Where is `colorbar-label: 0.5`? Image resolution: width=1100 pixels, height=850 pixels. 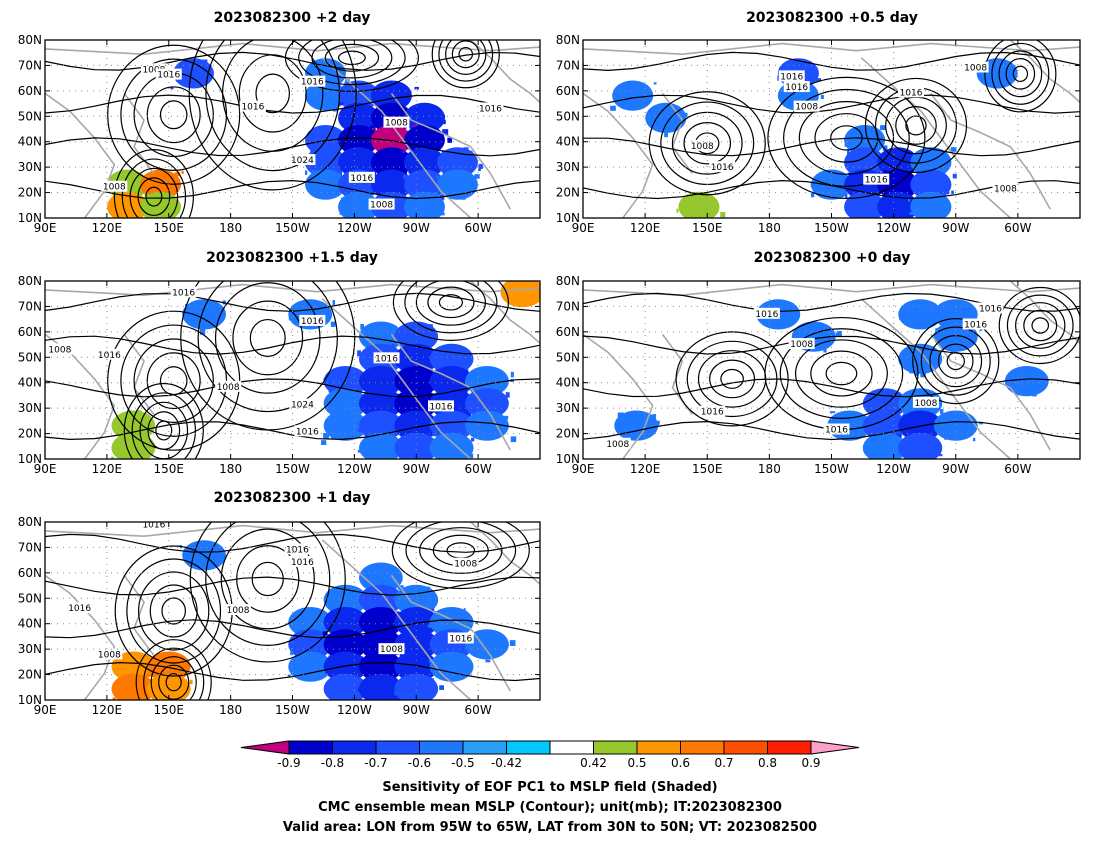 colorbar-label: 0.5 is located at coordinates (636, 763).